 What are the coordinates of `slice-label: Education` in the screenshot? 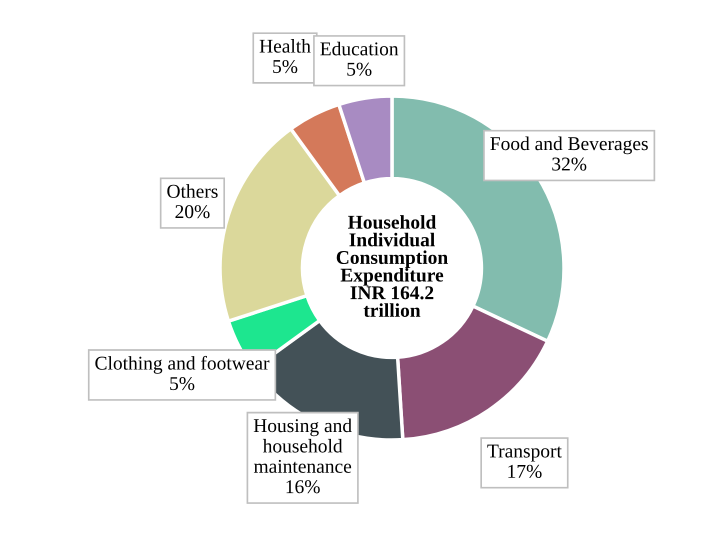 It's located at (359, 49).